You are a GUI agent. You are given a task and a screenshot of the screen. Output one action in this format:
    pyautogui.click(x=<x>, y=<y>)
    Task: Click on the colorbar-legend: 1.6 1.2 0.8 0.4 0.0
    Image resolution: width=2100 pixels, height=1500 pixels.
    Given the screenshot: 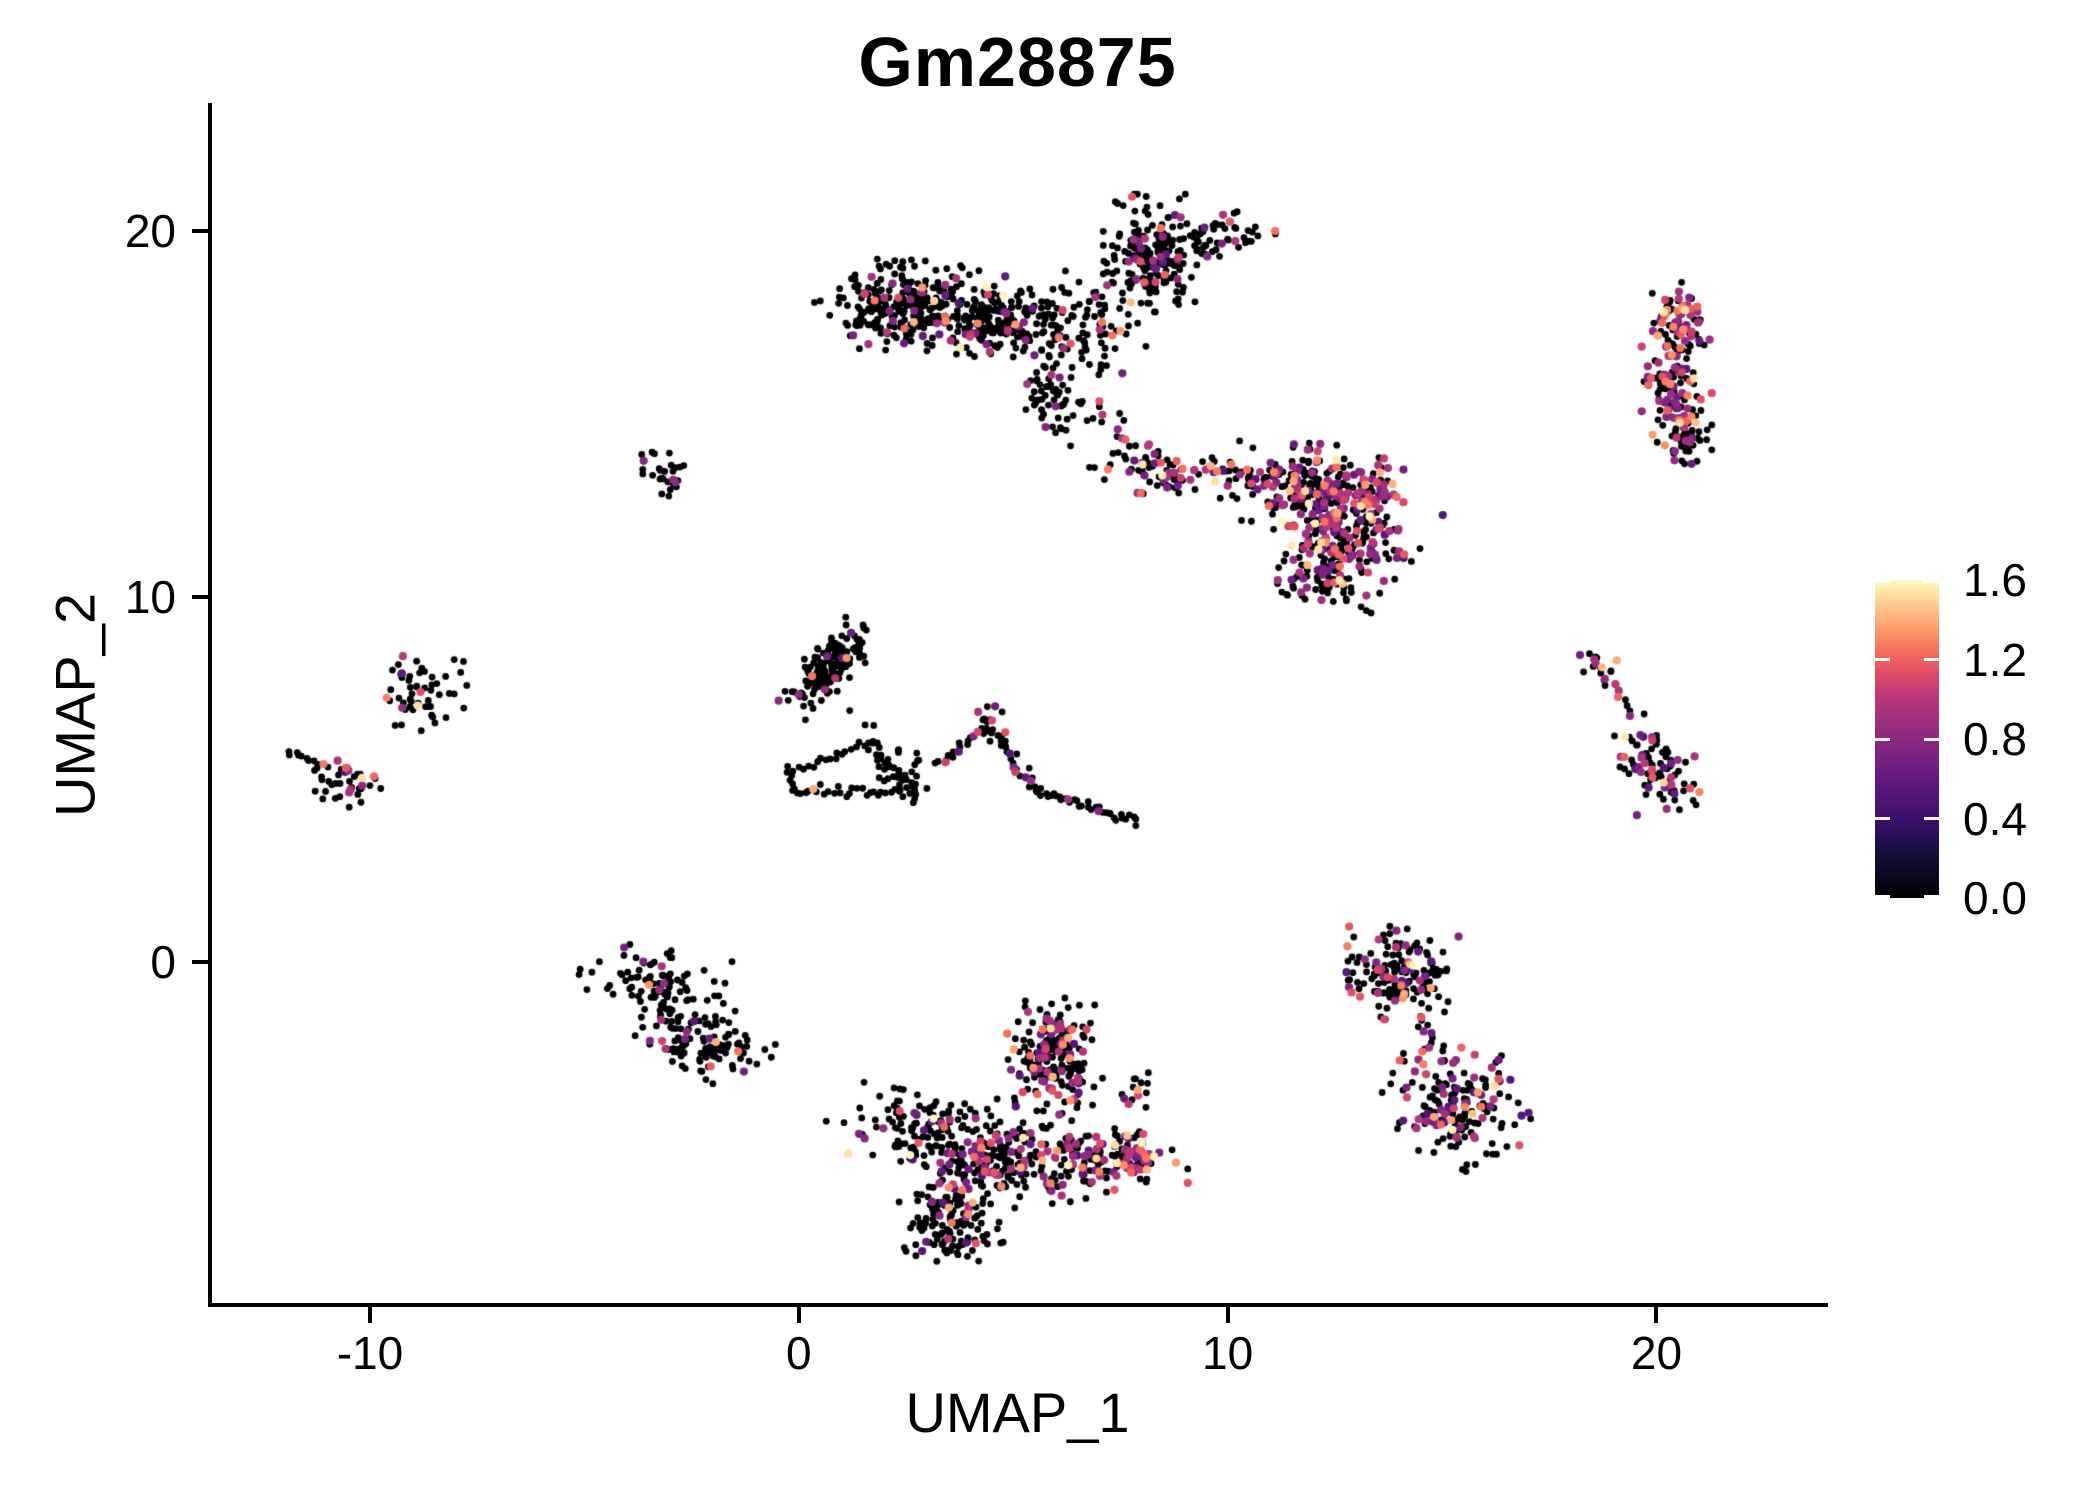 What is the action you would take?
    pyautogui.click(x=1987, y=739)
    